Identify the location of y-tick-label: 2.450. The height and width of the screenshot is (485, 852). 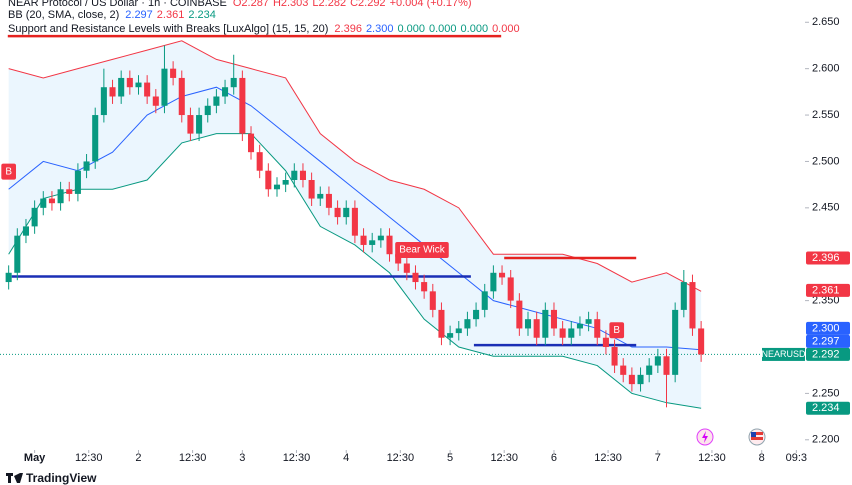
(826, 208).